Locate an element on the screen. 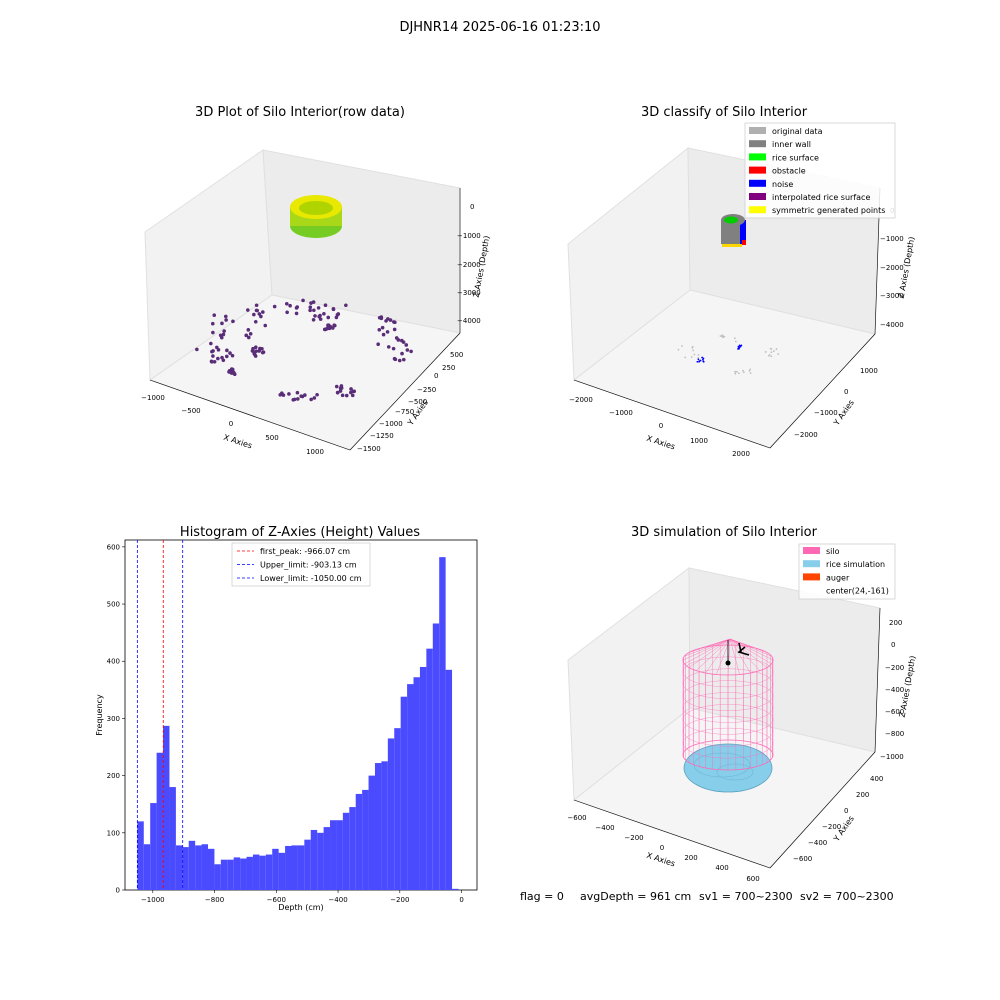 This screenshot has width=1000, height=1000. raw-xtick: −1000 is located at coordinates (153, 398).